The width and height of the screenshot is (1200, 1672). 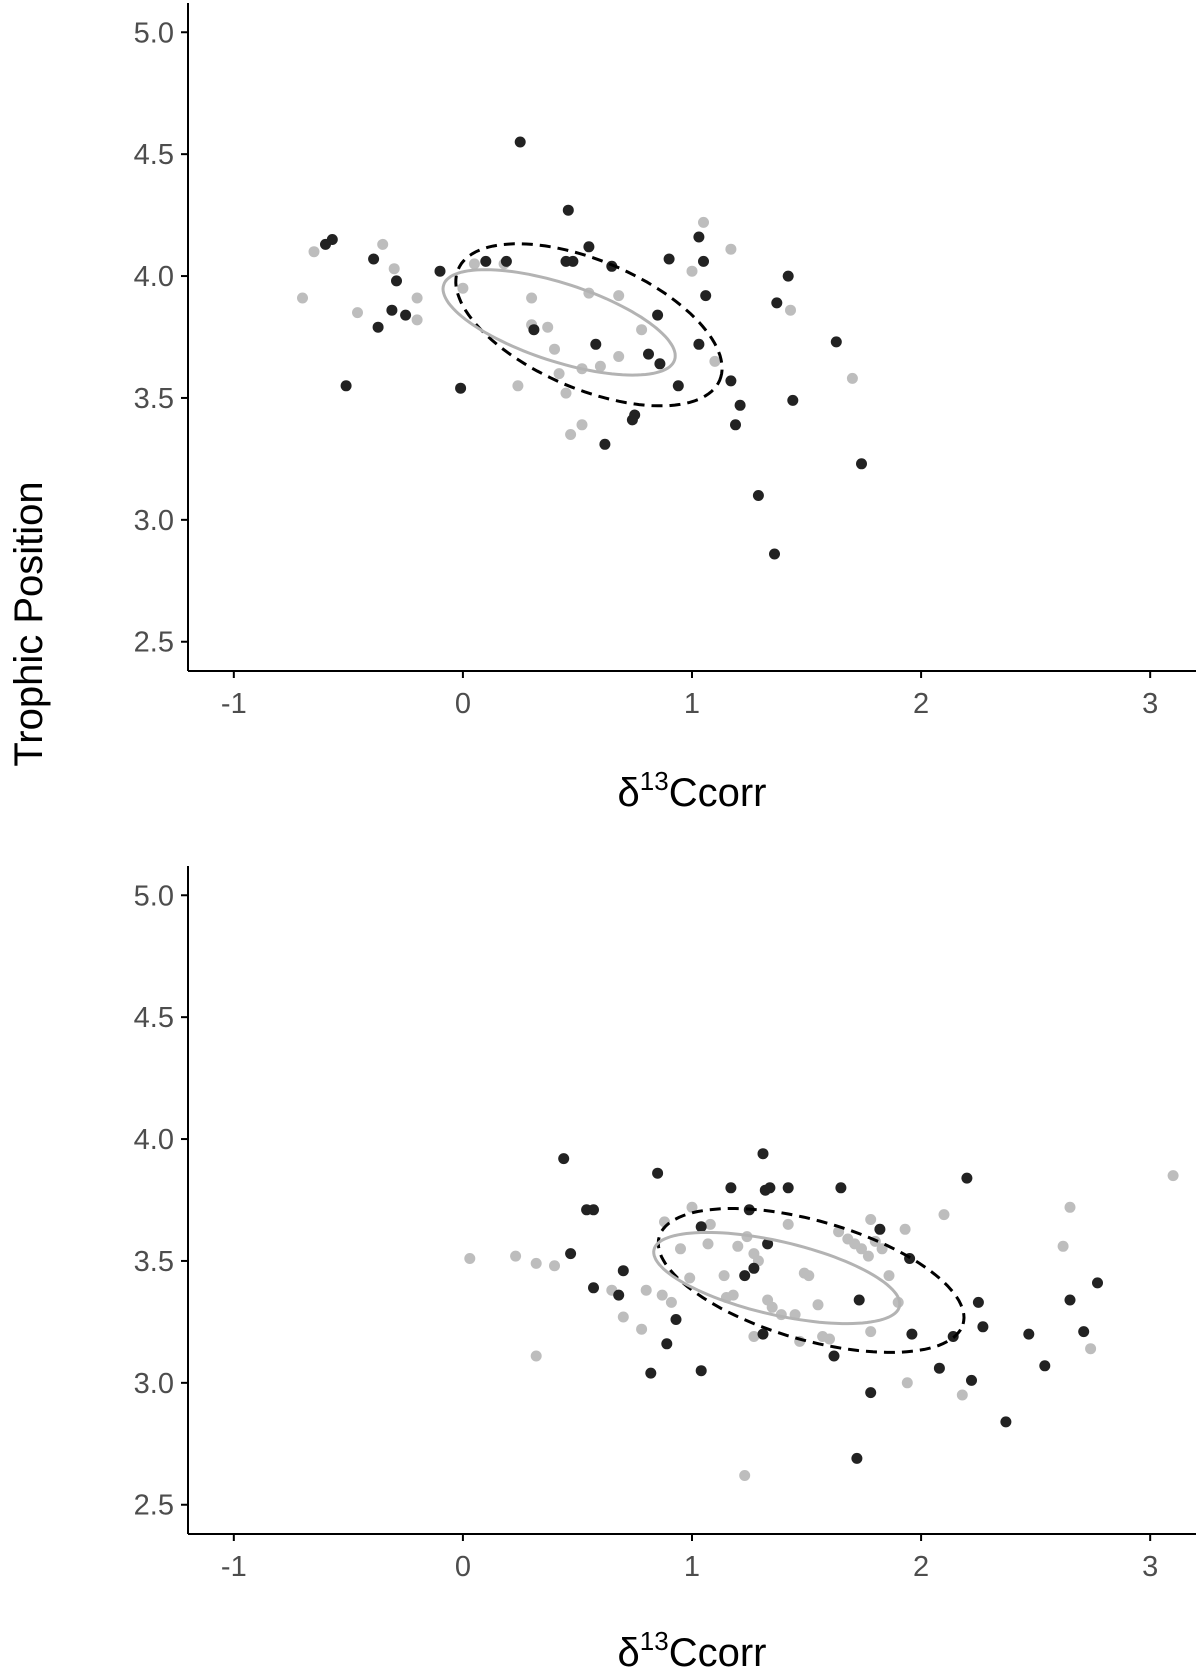 What do you see at coordinates (589, 325) in the screenshot?
I see `ellipse-dashed` at bounding box center [589, 325].